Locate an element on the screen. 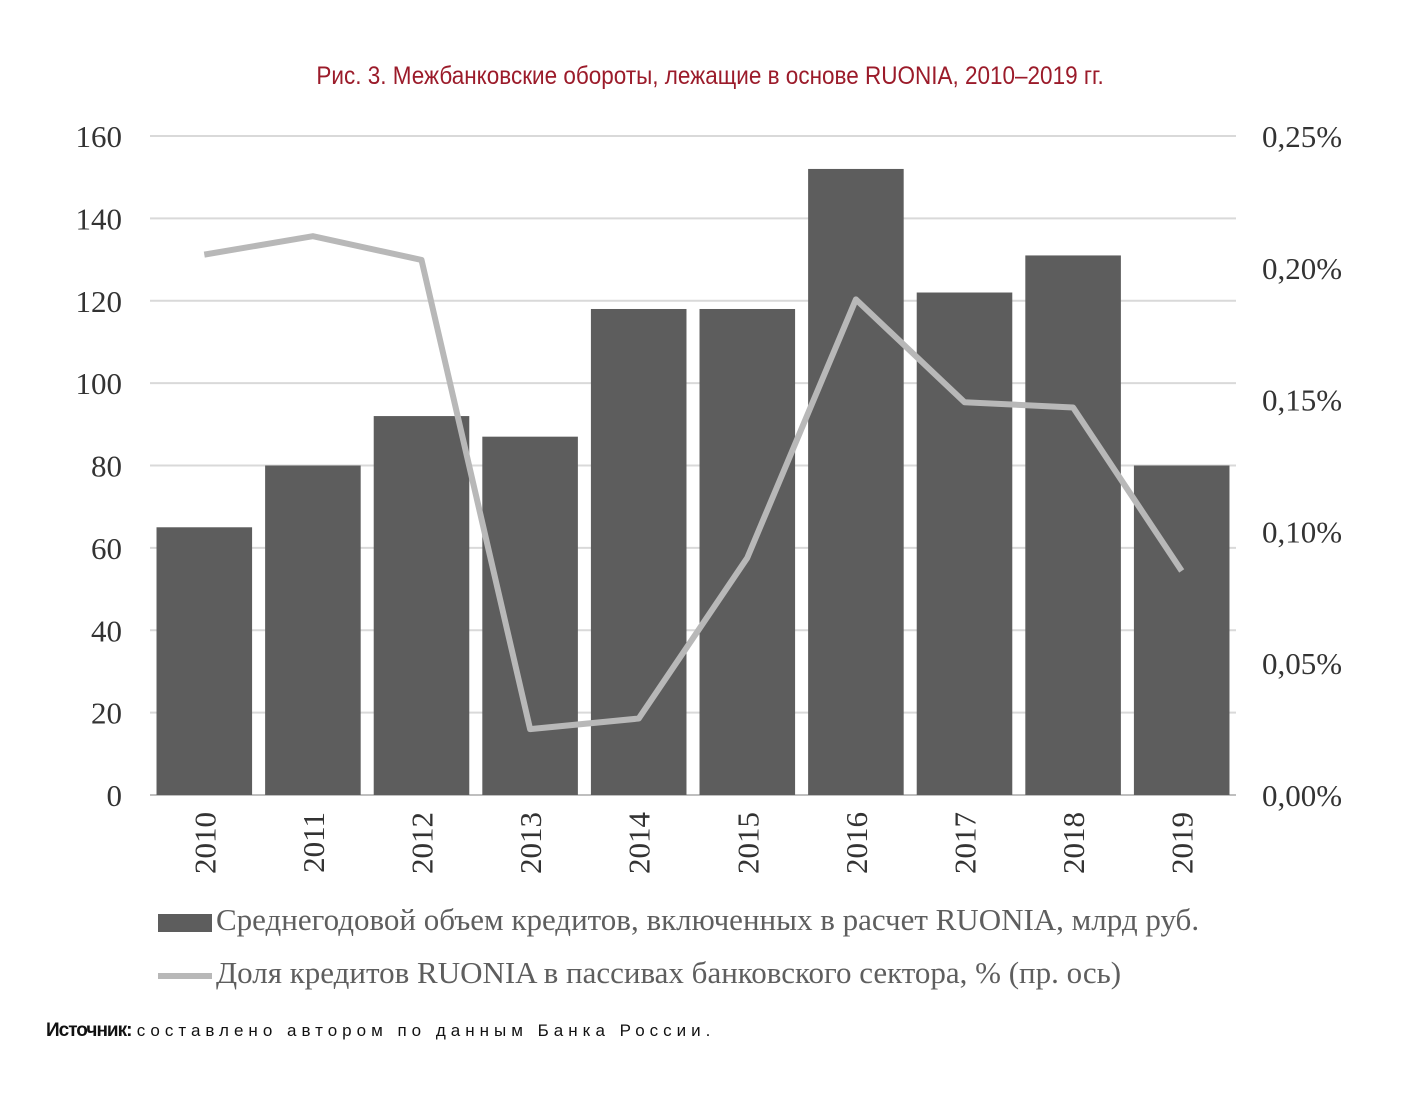 This screenshot has width=1422, height=1110. legend-line-swatch is located at coordinates (185, 975).